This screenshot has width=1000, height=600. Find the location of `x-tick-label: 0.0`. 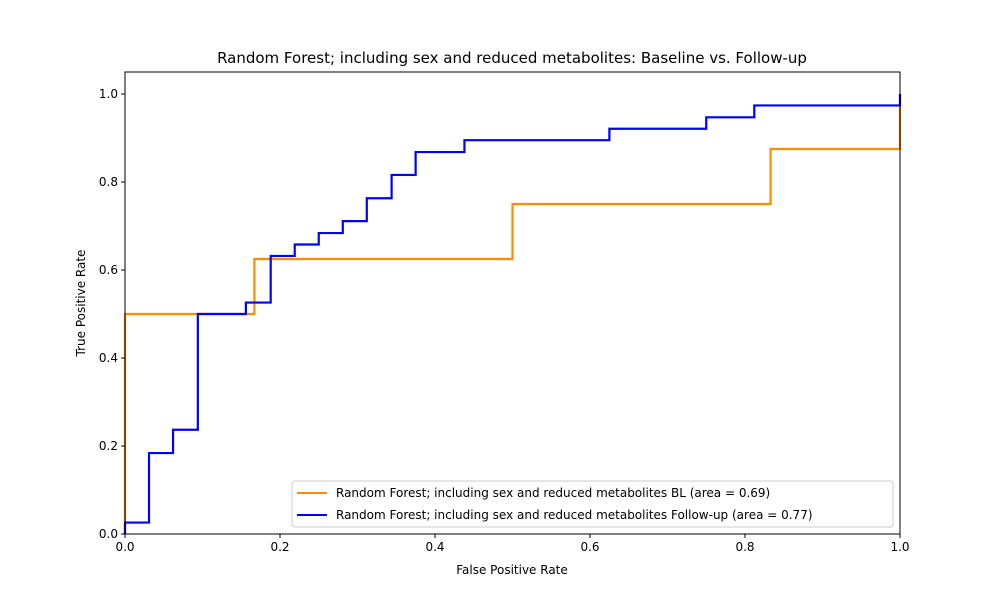

x-tick-label: 0.0 is located at coordinates (124, 547).